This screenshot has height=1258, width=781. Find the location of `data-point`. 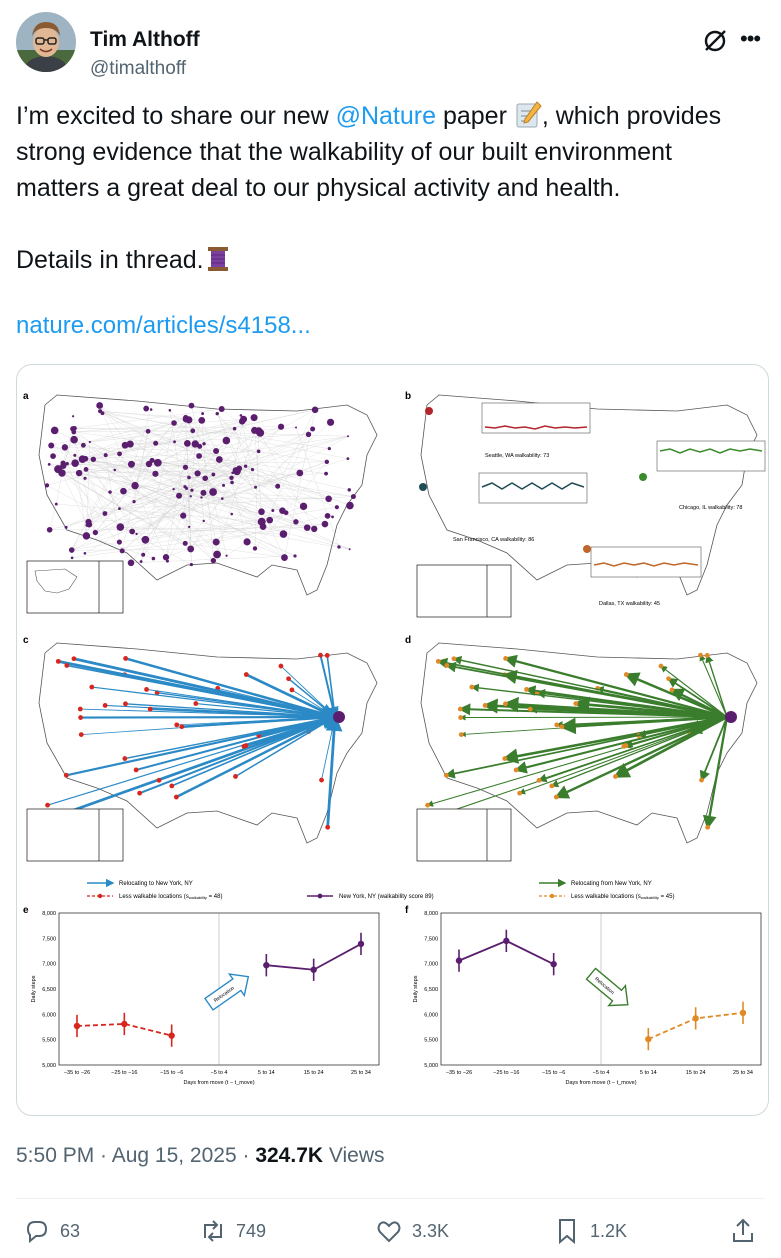

data-point is located at coordinates (695, 1018).